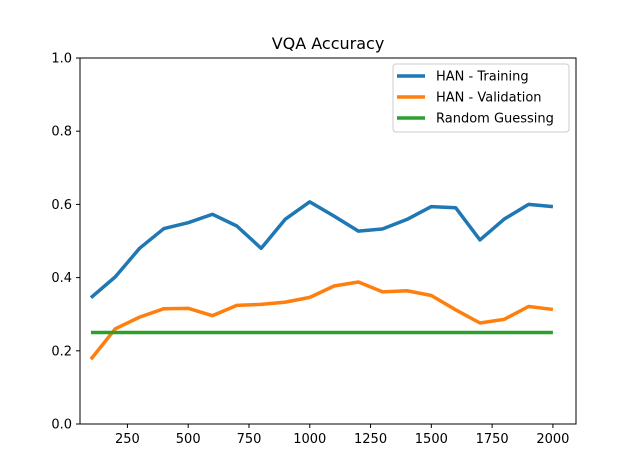 This screenshot has width=640, height=476. Describe the element at coordinates (552, 439) in the screenshot. I see `x-tick-label: 2000` at that location.